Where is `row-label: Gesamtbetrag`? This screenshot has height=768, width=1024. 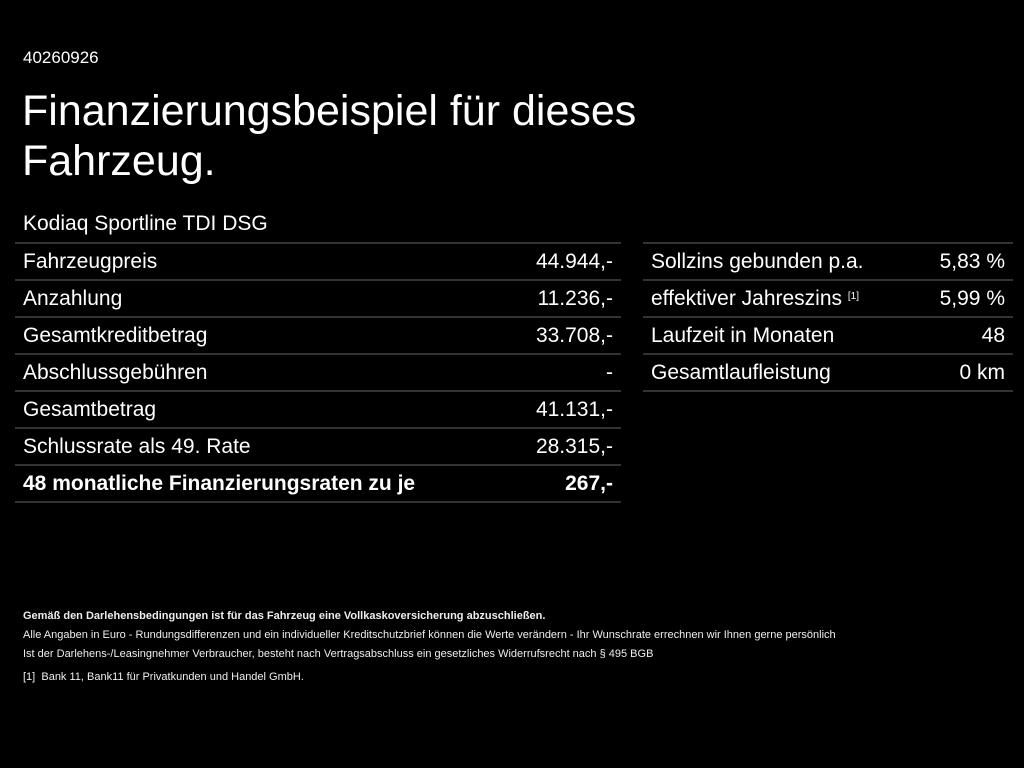 row-label: Gesamtbetrag is located at coordinates (262, 410).